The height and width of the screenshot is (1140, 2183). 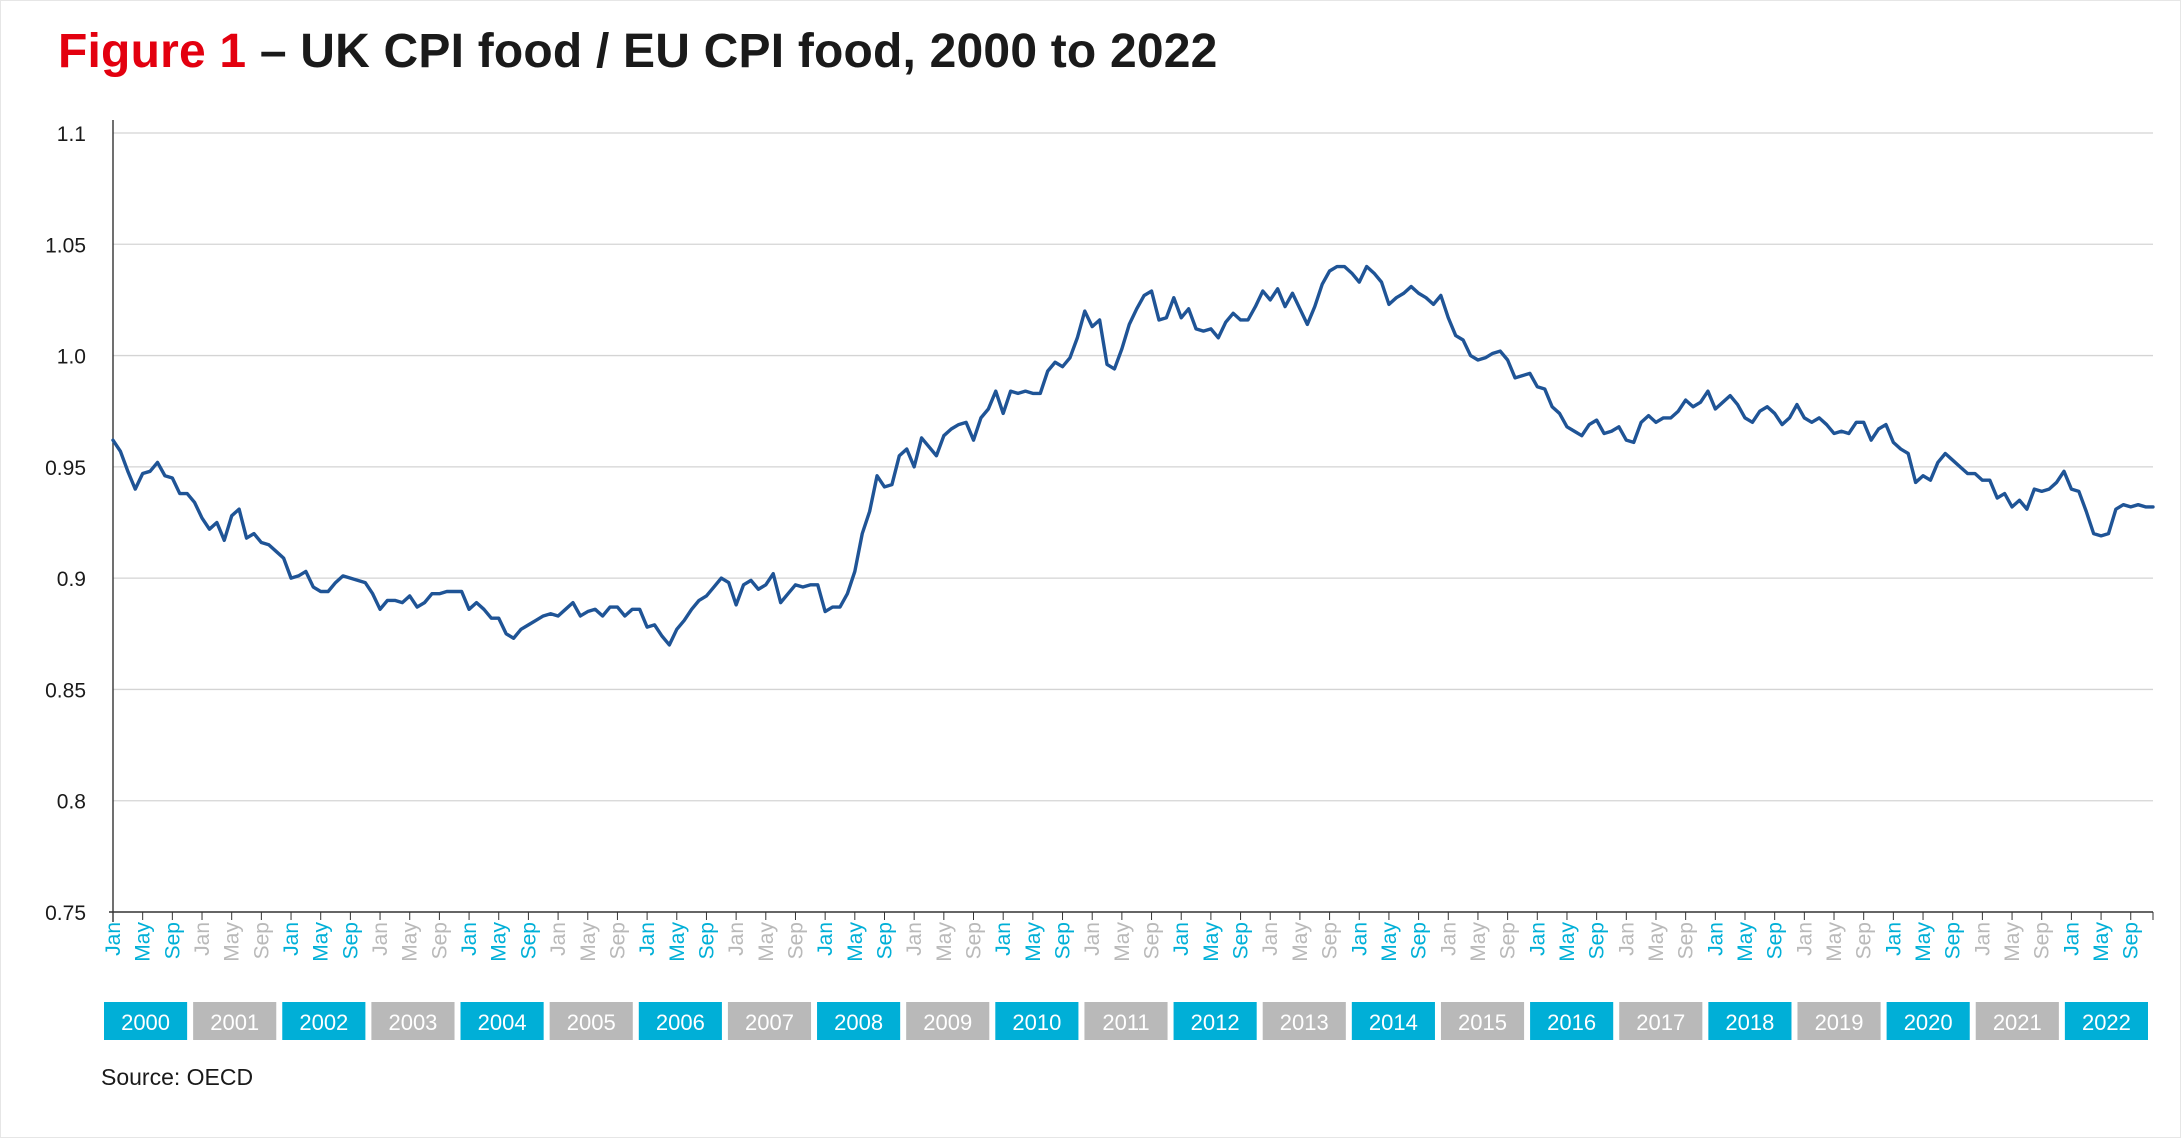 What do you see at coordinates (65, 690) in the screenshot?
I see `y-tick-label: 0.85` at bounding box center [65, 690].